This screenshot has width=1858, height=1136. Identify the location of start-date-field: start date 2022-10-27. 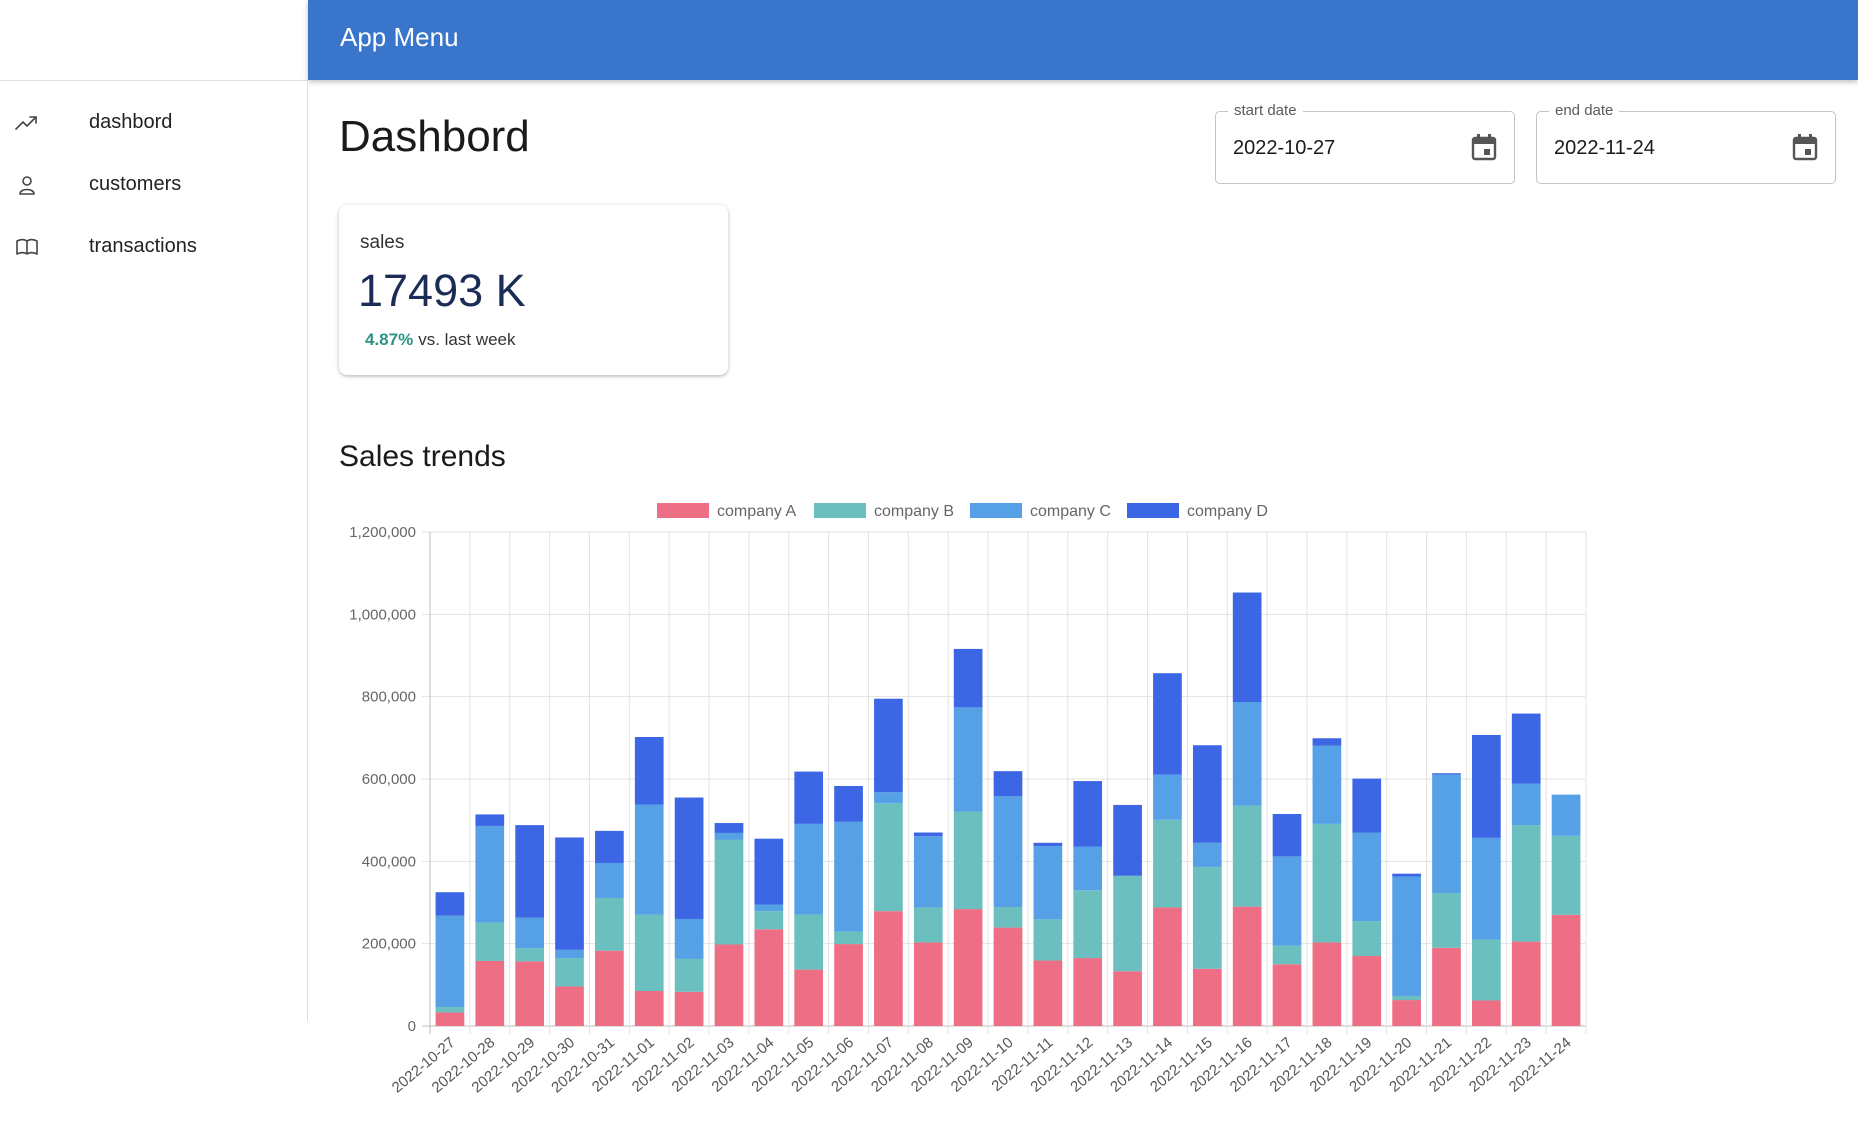
(1365, 143).